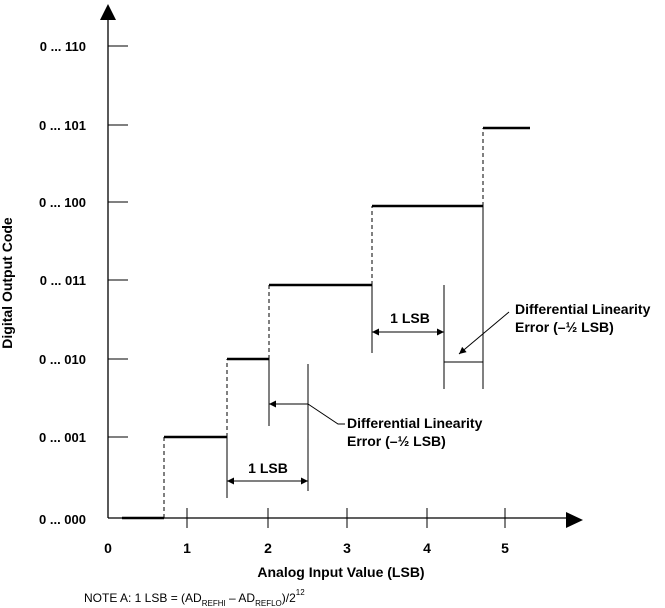 Image resolution: width=665 pixels, height=608 pixels. What do you see at coordinates (62, 202) in the screenshot?
I see `y-tick-label-100: 0 ... 100` at bounding box center [62, 202].